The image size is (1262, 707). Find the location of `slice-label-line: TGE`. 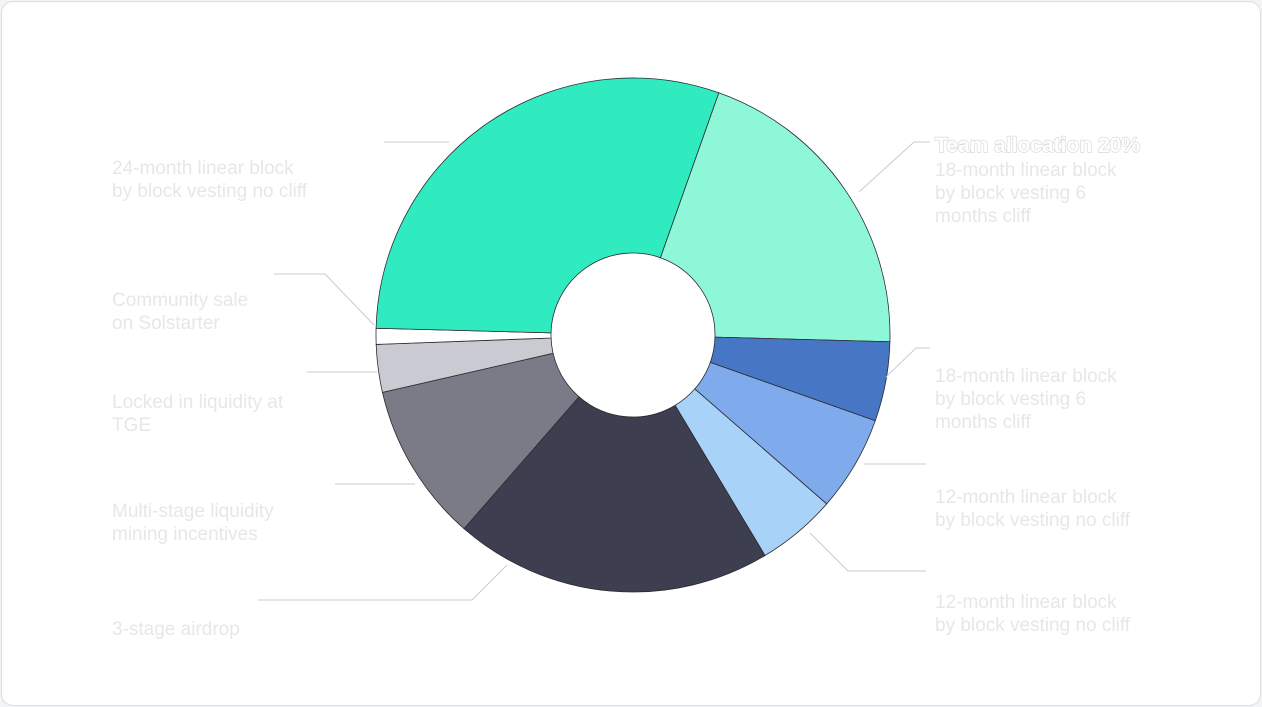

slice-label-line: TGE is located at coordinates (131, 425).